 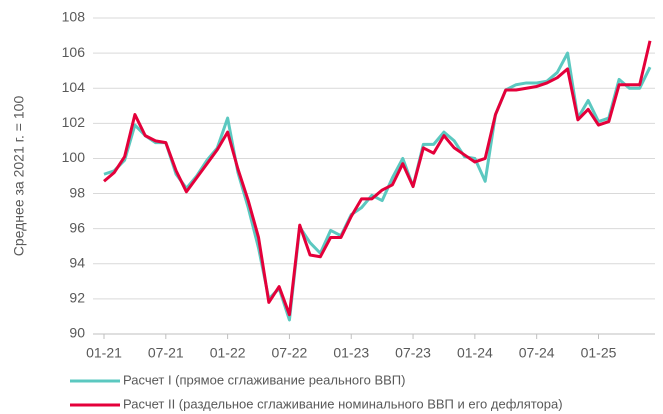 I want to click on y-tick-label: 102, so click(x=74, y=122).